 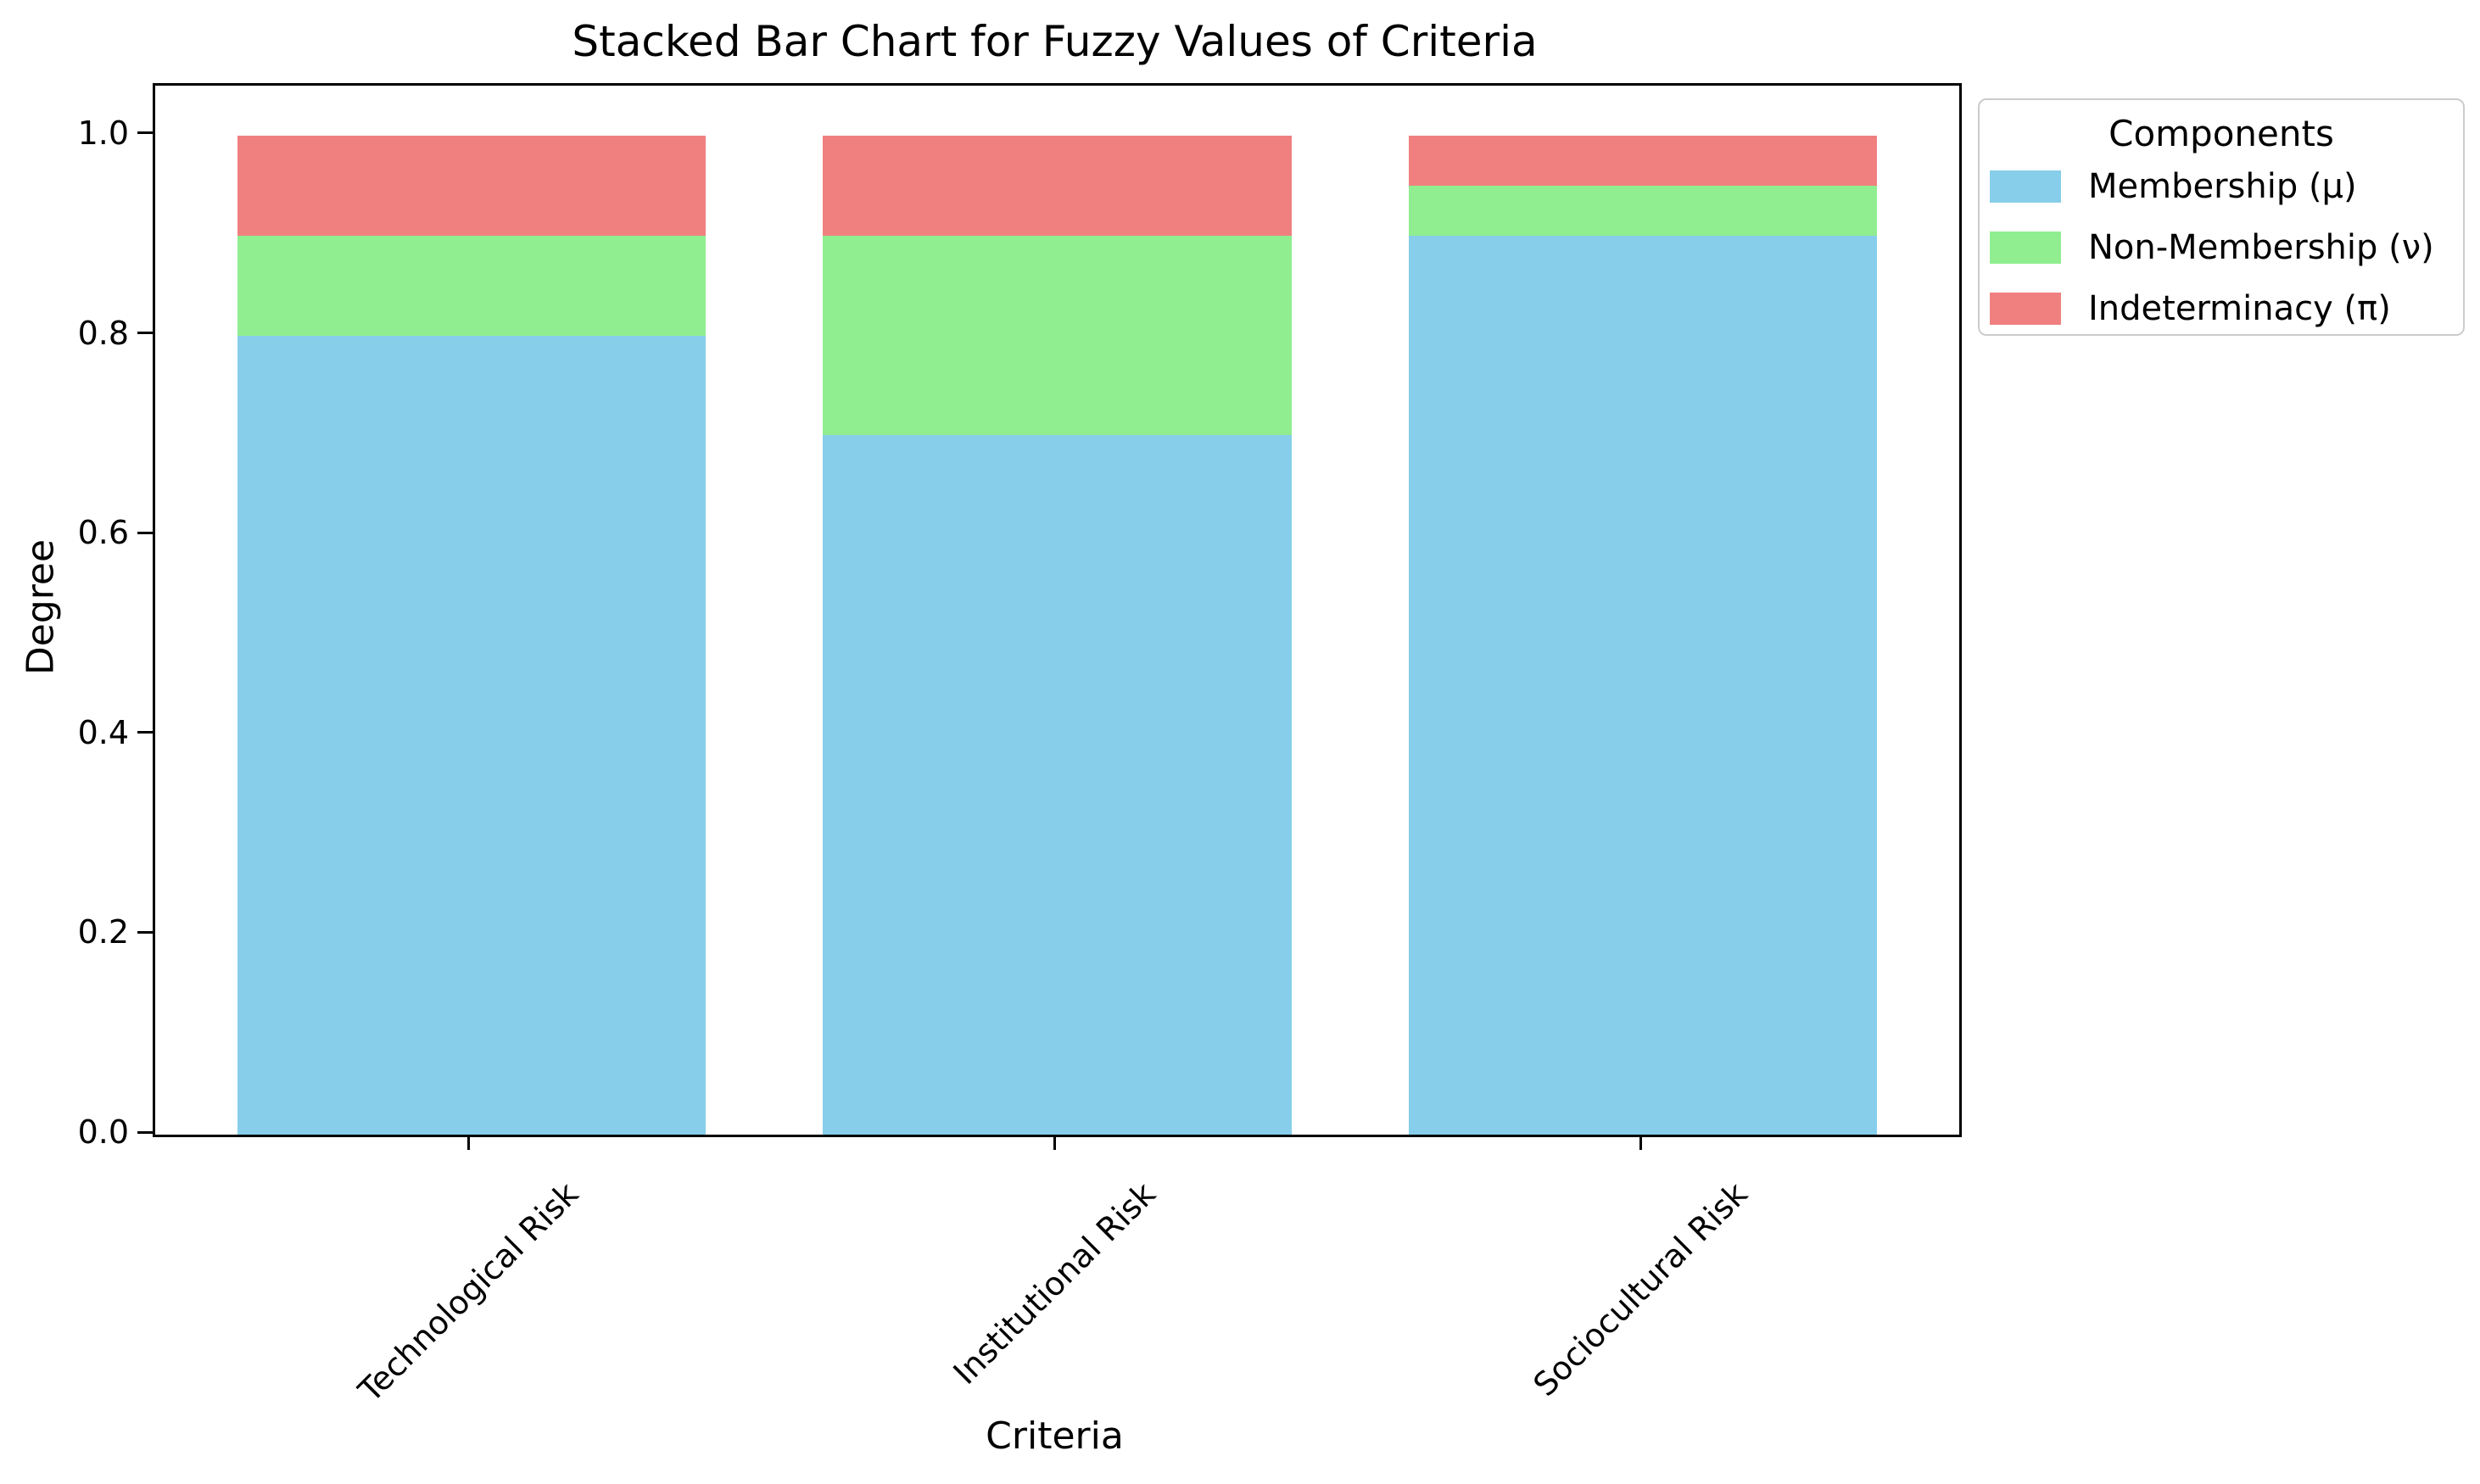 I want to click on y-axis-label: Degree, so click(x=41, y=607).